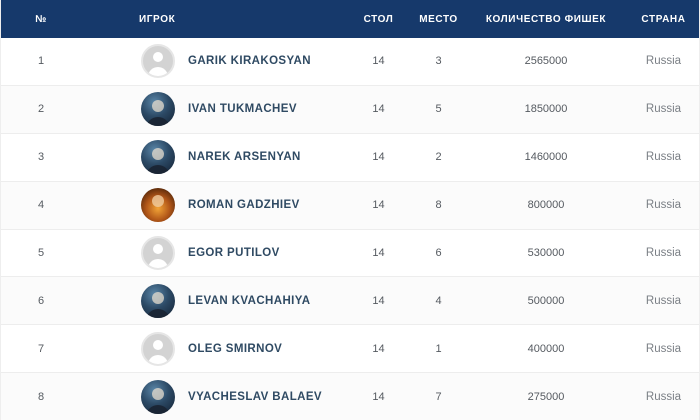 The width and height of the screenshot is (700, 420). What do you see at coordinates (438, 396) in the screenshot?
I see `place-value: 7` at bounding box center [438, 396].